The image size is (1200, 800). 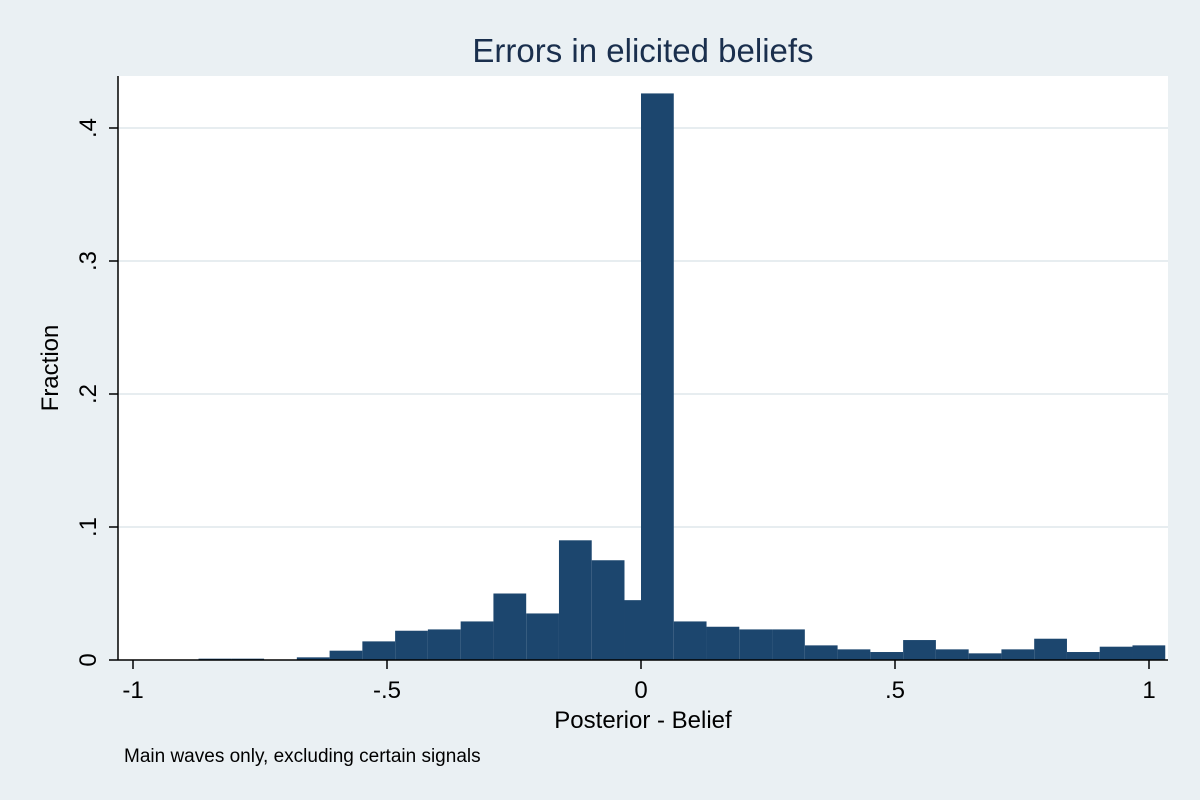 What do you see at coordinates (88, 128) in the screenshot?
I see `y-tick-label: .4` at bounding box center [88, 128].